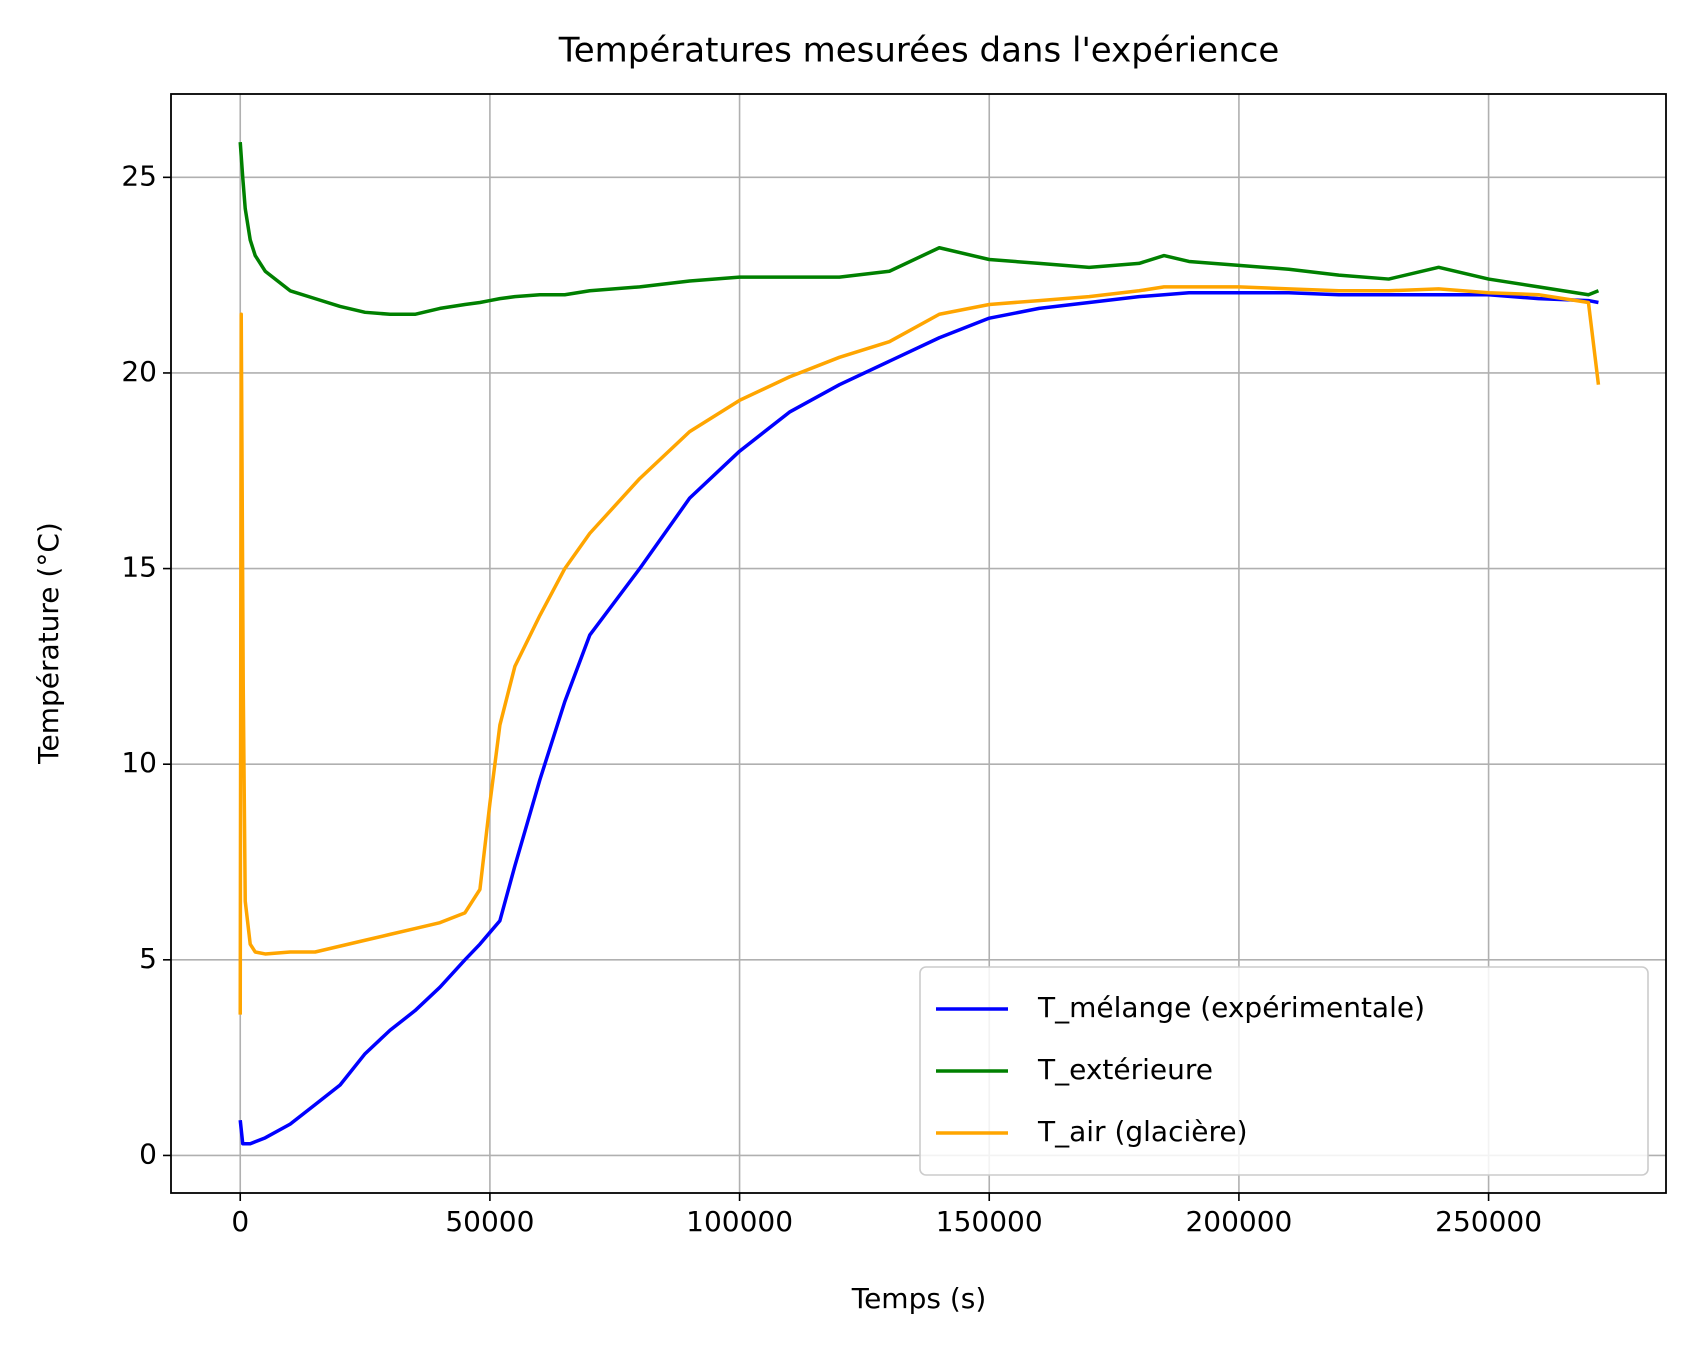 The height and width of the screenshot is (1359, 1688). I want to click on legend-label: T_mélange (expérimentale), so click(1231, 1007).